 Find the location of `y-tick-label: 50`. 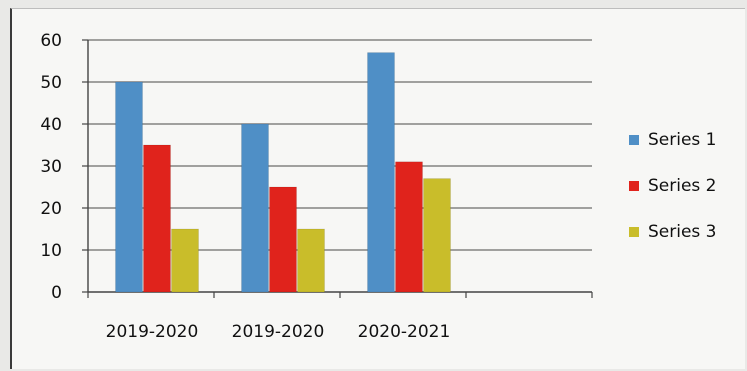

y-tick-label: 50 is located at coordinates (51, 83).